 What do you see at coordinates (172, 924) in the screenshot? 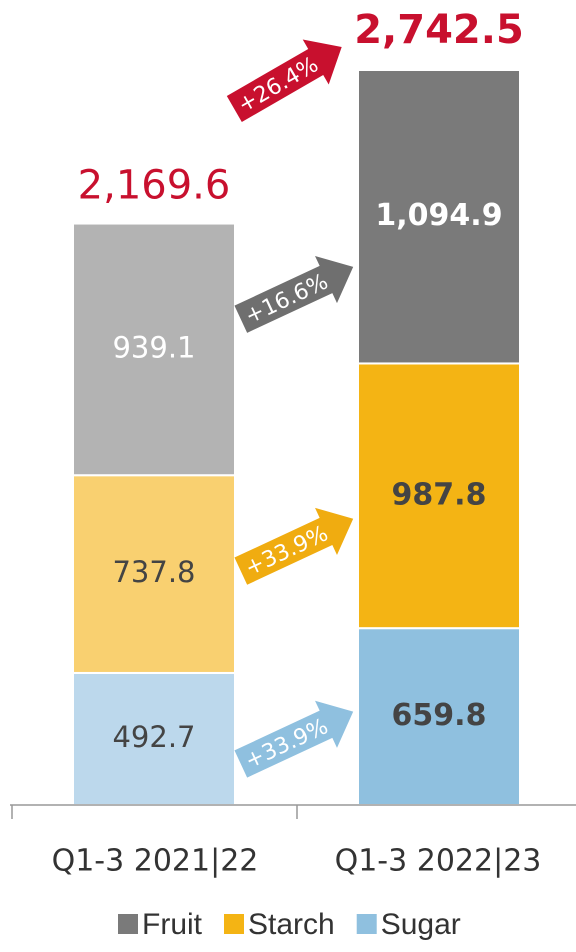
I see `legend-label: Fruit` at bounding box center [172, 924].